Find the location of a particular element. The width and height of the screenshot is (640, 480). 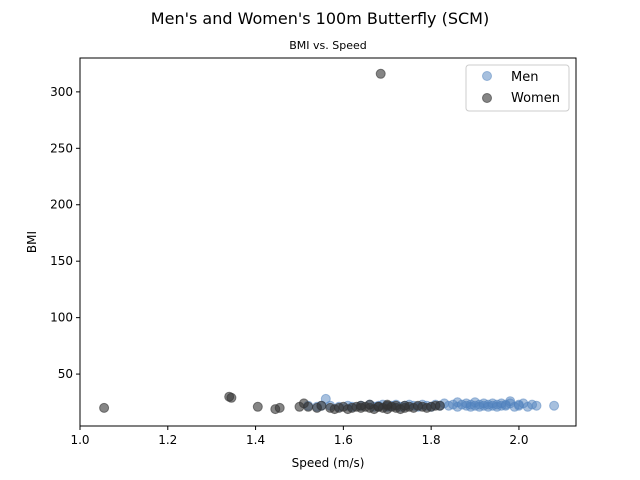

y-tick-label: 150 is located at coordinates (61, 261).